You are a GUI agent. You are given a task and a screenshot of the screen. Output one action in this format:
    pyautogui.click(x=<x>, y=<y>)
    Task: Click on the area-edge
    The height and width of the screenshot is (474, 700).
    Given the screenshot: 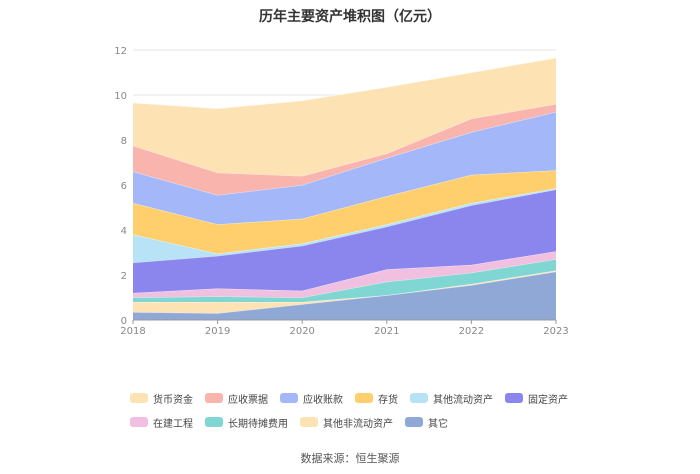 What is the action you would take?
    pyautogui.click(x=344, y=83)
    